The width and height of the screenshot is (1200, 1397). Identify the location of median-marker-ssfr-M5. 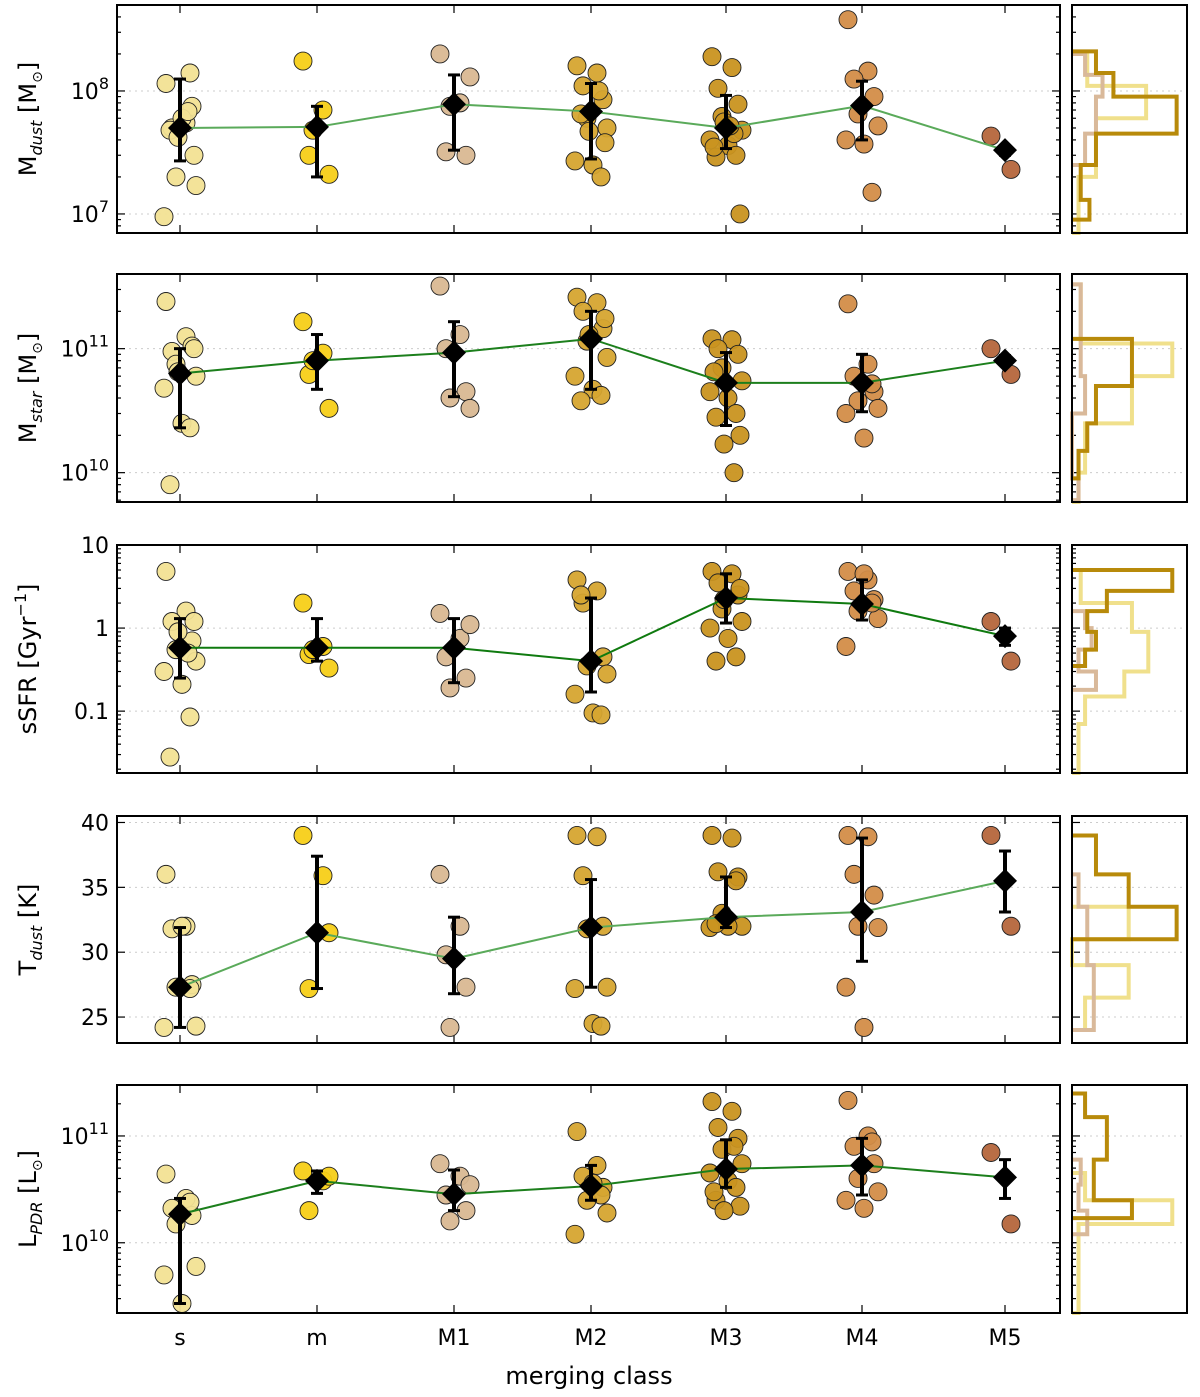
(1005, 636).